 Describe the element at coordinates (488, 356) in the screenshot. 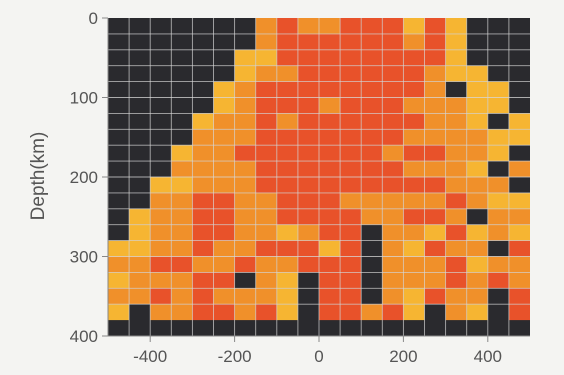

I see `x-tick-label: 400` at that location.